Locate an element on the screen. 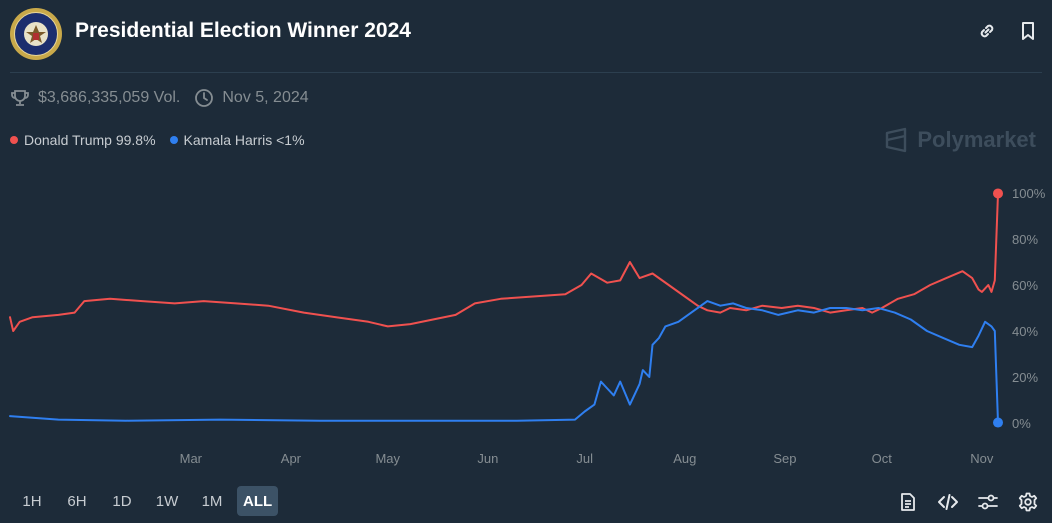 The image size is (1052, 523). clock-icon is located at coordinates (204, 98).